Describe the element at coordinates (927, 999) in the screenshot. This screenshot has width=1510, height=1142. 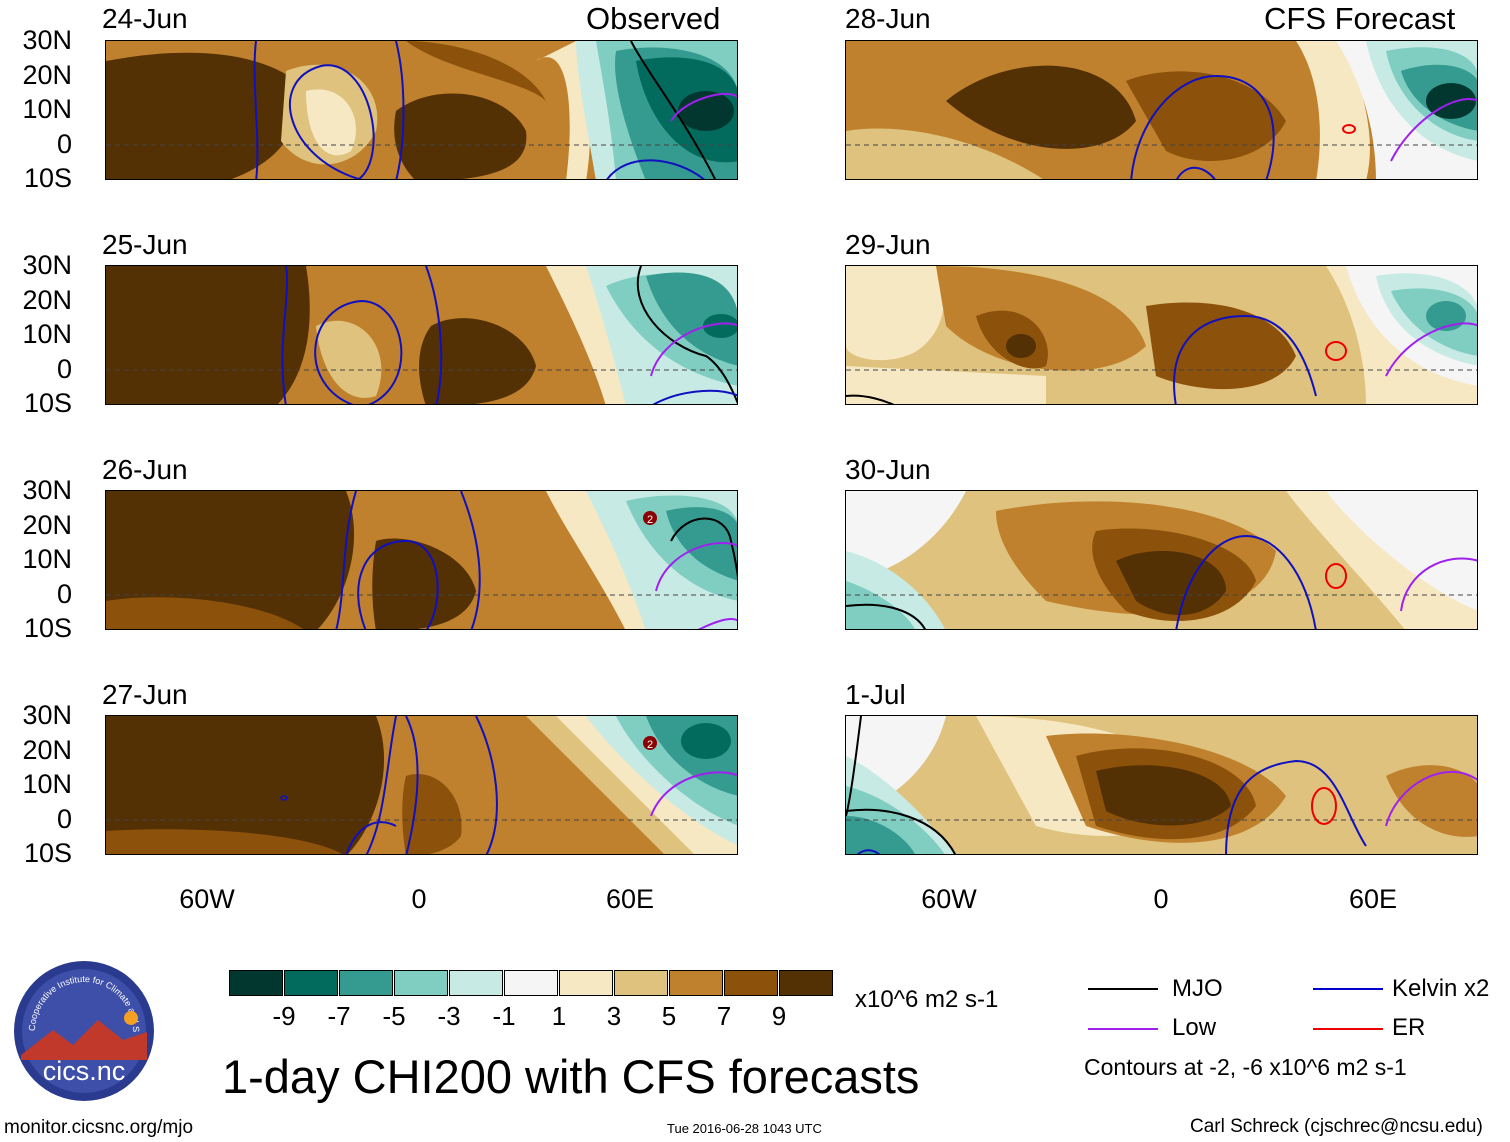
I see `colorbar-units: x10^6 m2 s-1` at that location.